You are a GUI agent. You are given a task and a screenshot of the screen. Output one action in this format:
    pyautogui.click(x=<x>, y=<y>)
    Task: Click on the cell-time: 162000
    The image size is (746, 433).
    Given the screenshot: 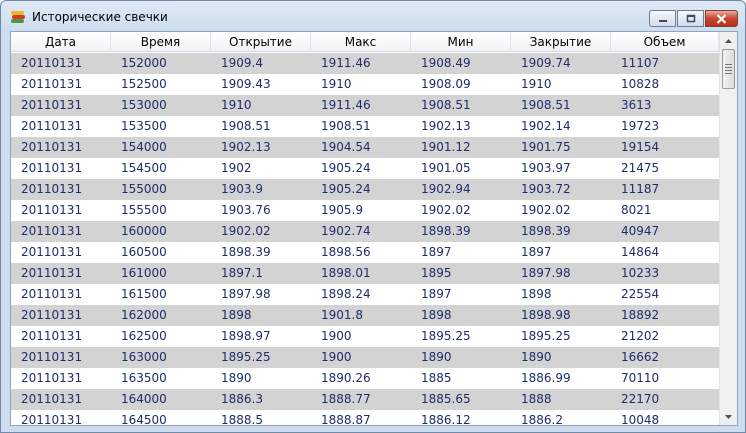 What is the action you would take?
    pyautogui.click(x=144, y=315)
    